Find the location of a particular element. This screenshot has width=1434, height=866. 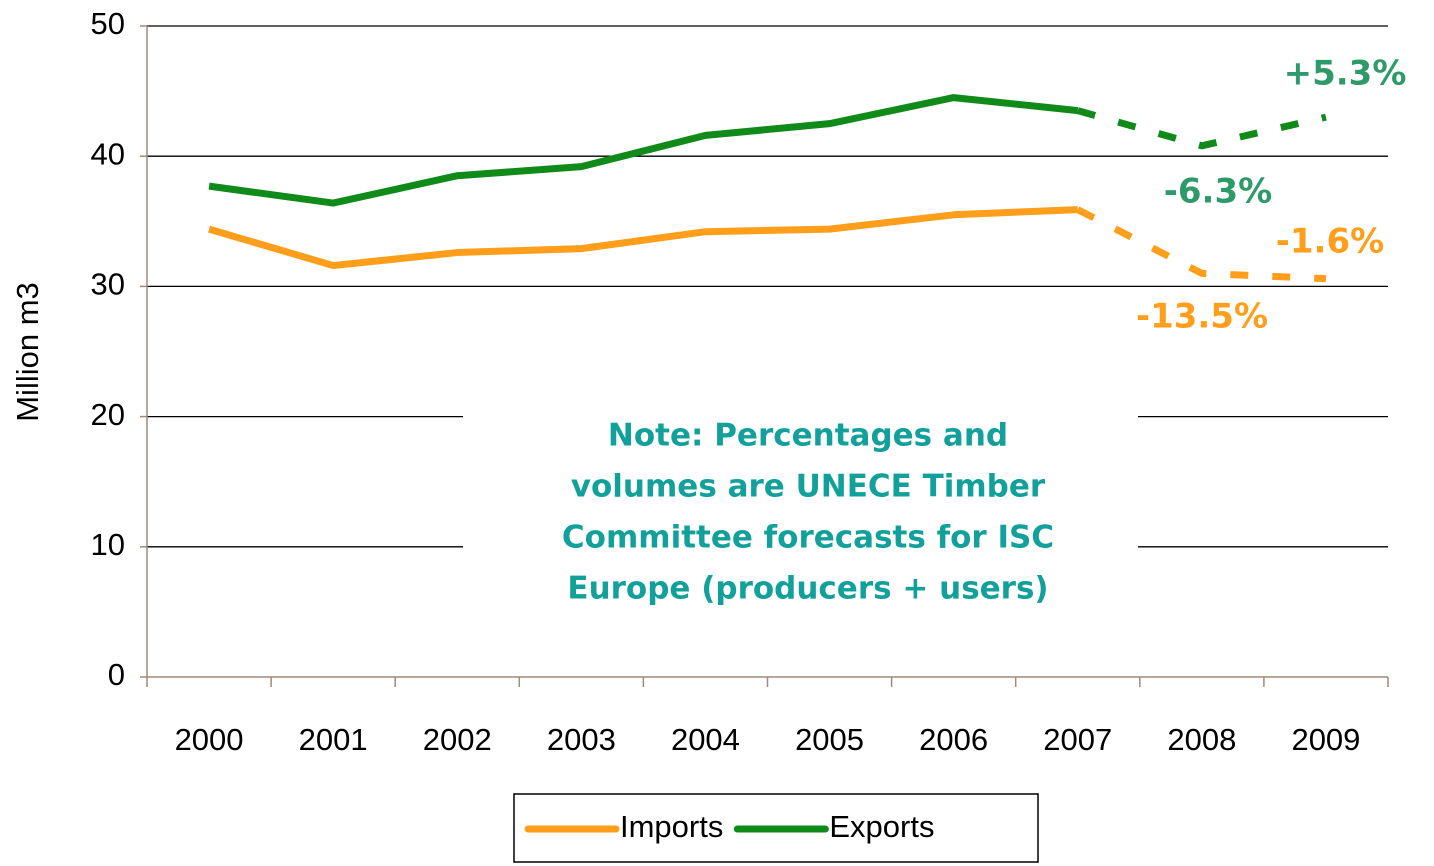

x-tick-label: 2005 is located at coordinates (829, 739).